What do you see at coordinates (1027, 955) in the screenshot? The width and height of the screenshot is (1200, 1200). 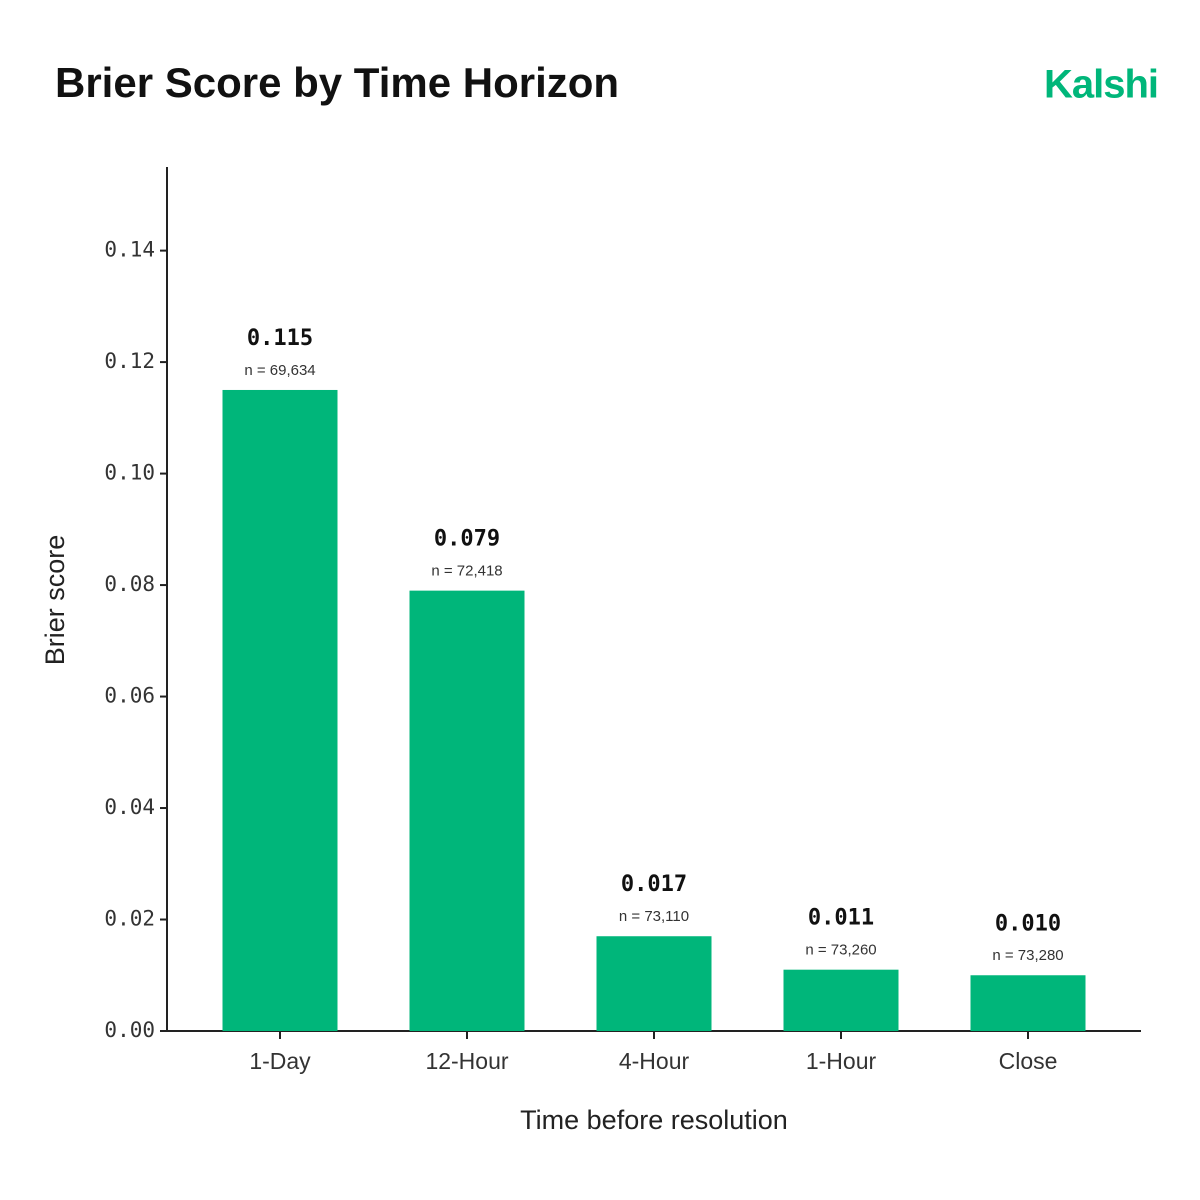 I see `sample-size-label: n = 73,280` at bounding box center [1027, 955].